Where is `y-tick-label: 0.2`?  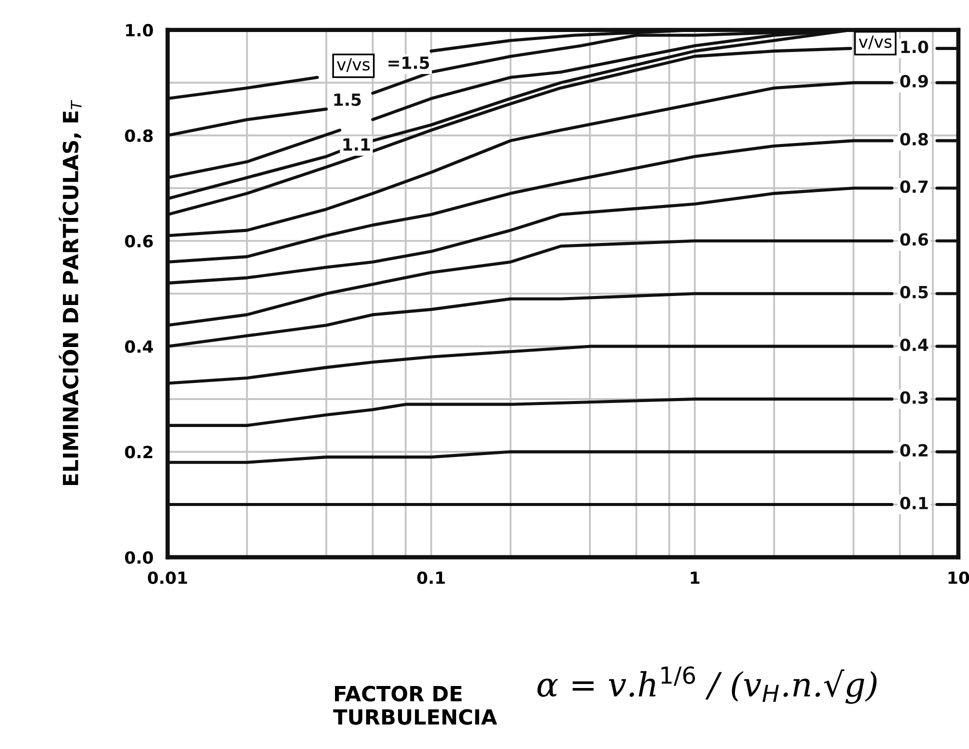 y-tick-label: 0.2 is located at coordinates (138, 452).